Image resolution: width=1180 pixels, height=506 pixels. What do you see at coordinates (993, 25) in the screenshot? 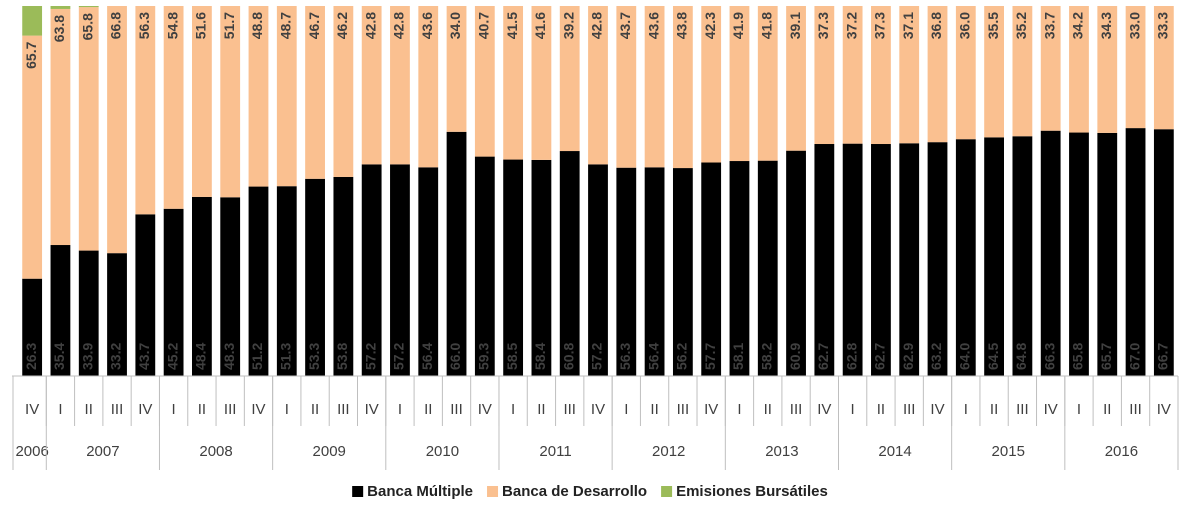
I see `value-label: 35.5` at bounding box center [993, 25].